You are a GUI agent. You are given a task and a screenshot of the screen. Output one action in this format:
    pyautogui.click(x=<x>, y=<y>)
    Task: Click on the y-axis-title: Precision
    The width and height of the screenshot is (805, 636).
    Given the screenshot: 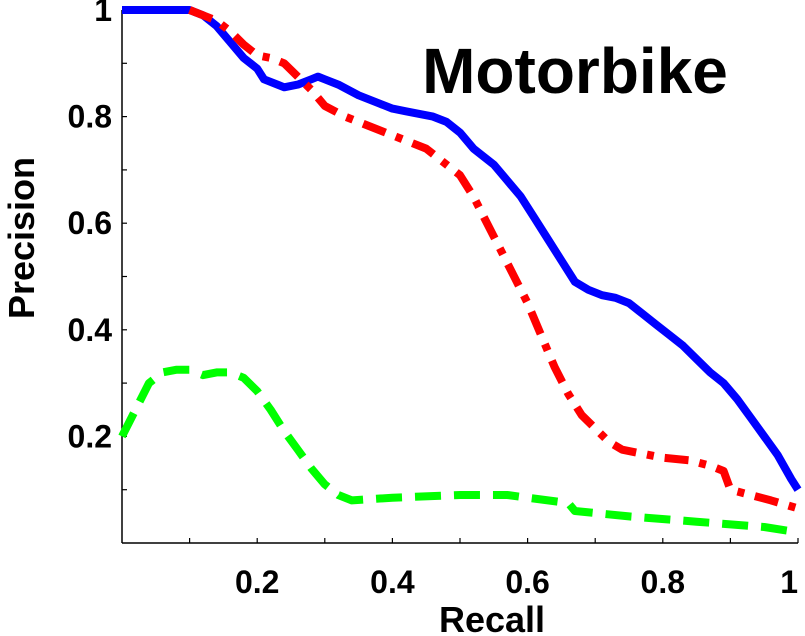 What is the action you would take?
    pyautogui.click(x=21, y=238)
    